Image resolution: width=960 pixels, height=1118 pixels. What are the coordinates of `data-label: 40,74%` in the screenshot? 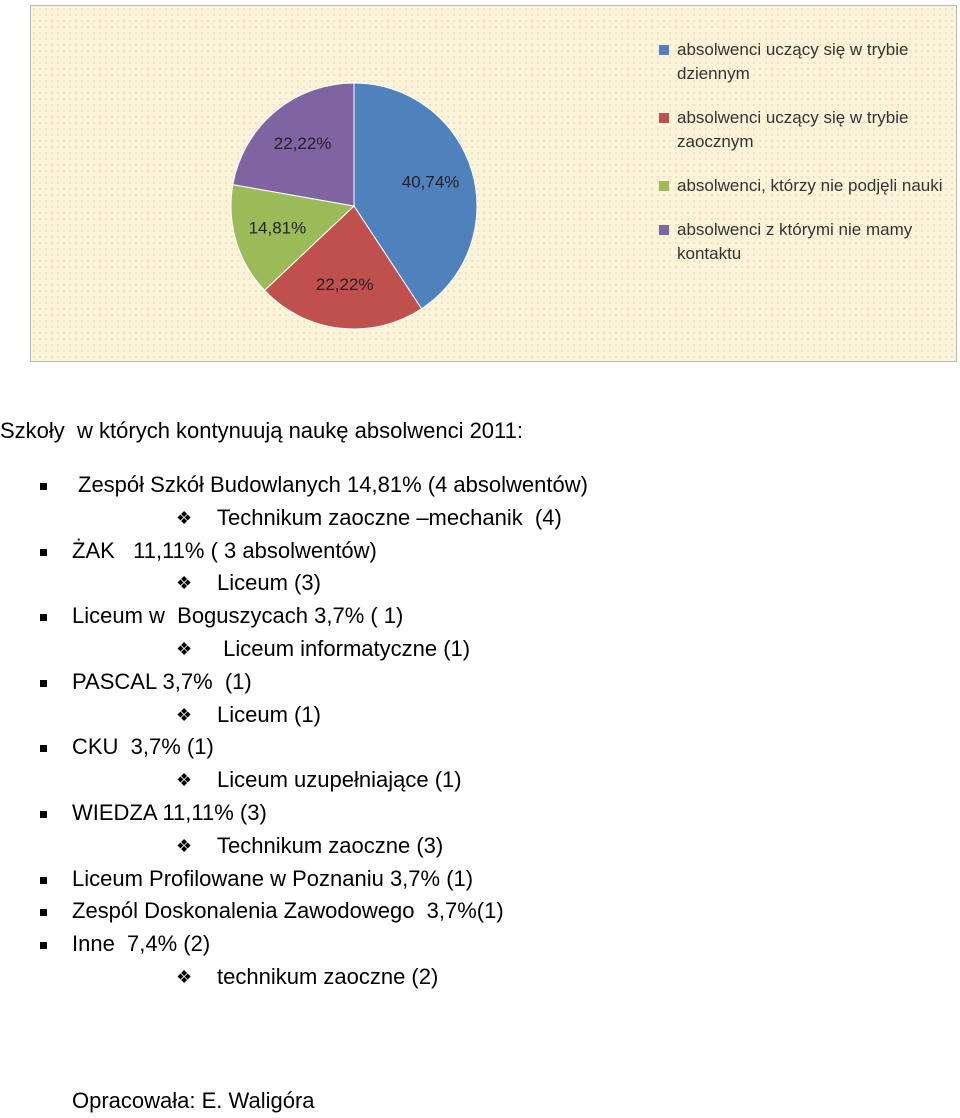 It's located at (431, 182).